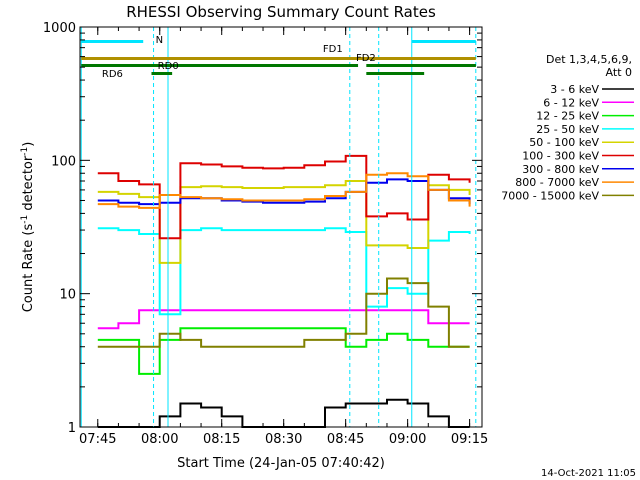  What do you see at coordinates (571, 102) in the screenshot?
I see `legend-label: 6 - 12 keV` at bounding box center [571, 102].